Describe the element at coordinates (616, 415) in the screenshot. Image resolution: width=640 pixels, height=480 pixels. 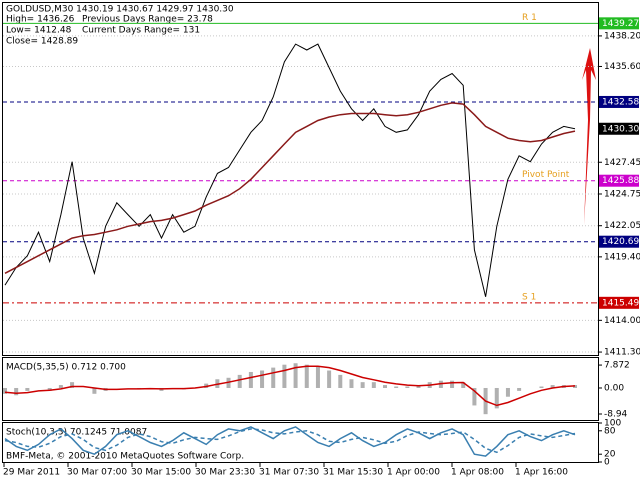
I see `y-tick-label: -8.94` at that location.